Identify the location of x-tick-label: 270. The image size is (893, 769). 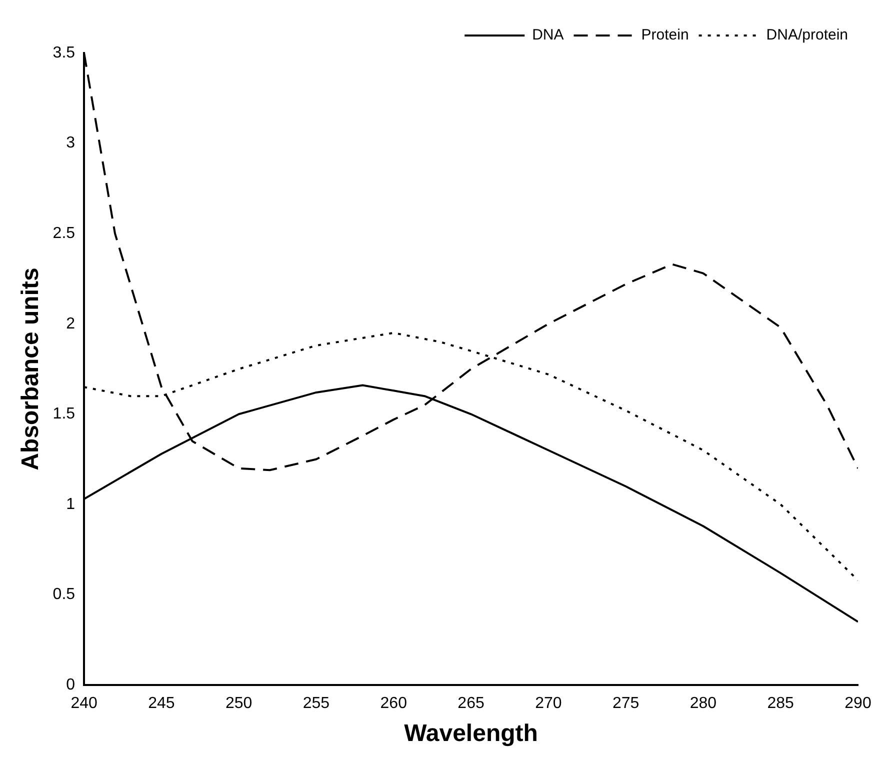
(548, 703).